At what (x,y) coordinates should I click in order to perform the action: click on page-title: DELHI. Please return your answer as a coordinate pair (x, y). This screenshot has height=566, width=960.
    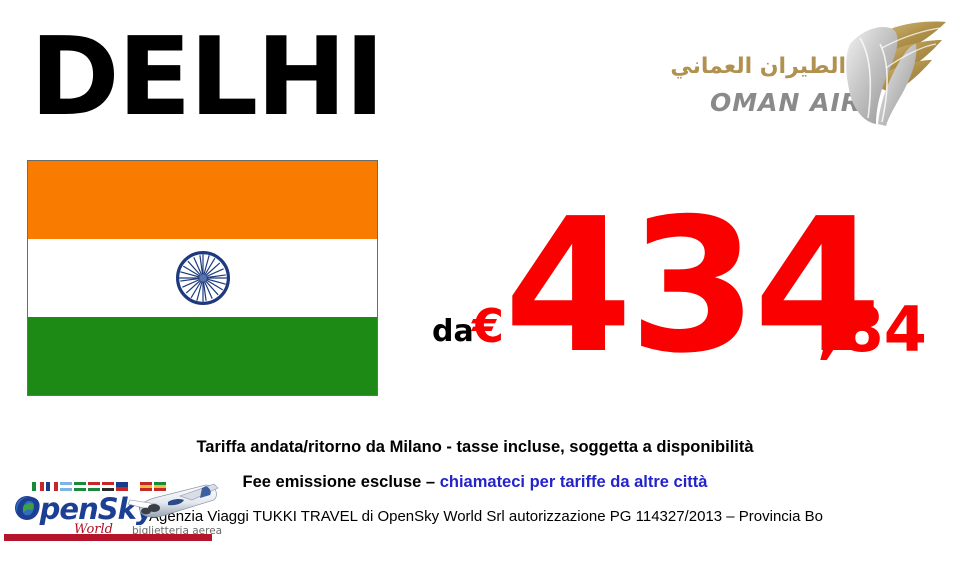
    Looking at the image, I should click on (207, 77).